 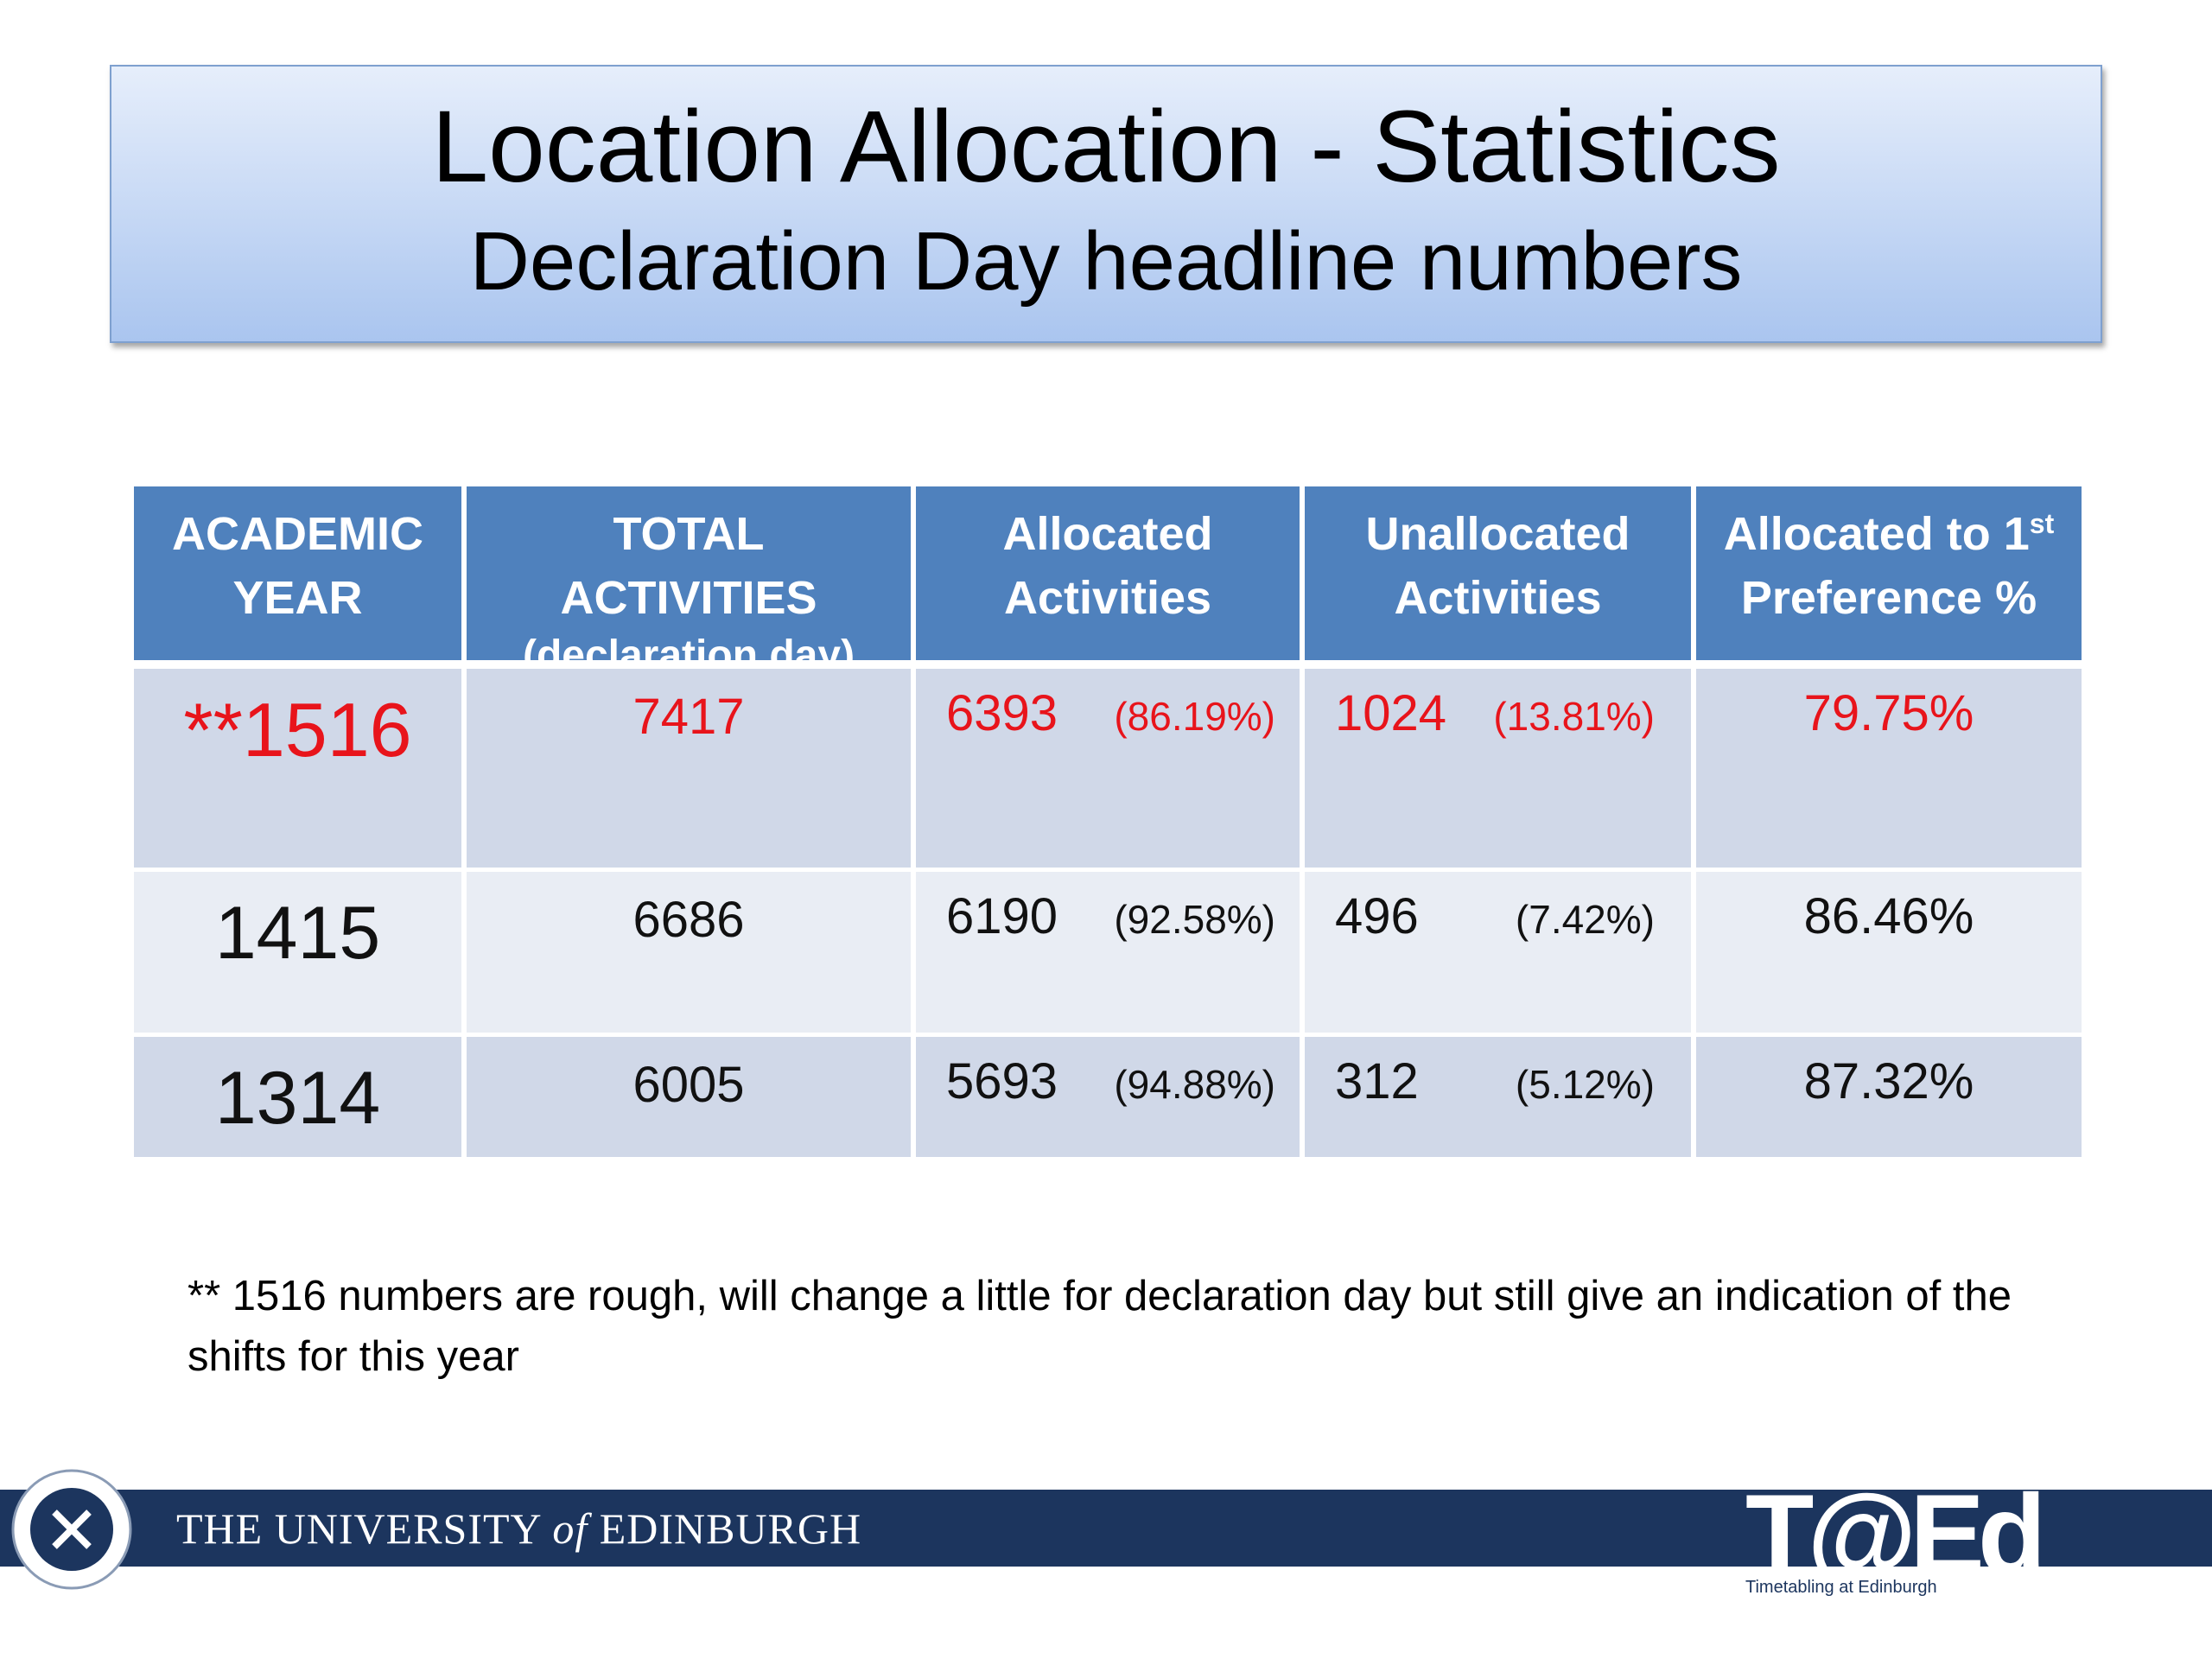 I want to click on total-cell: 6005, so click(x=689, y=1097).